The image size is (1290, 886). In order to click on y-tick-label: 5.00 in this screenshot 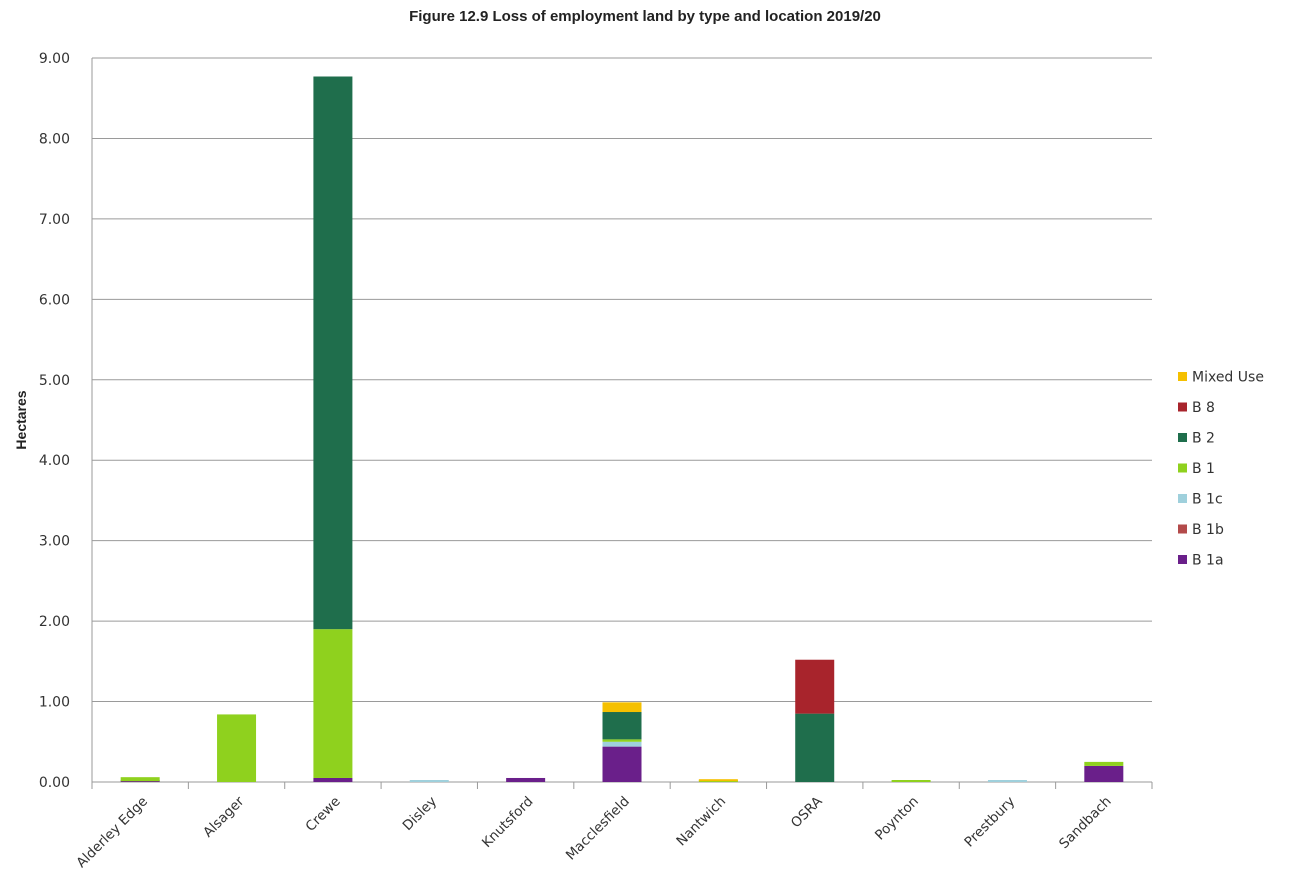, I will do `click(54, 381)`.